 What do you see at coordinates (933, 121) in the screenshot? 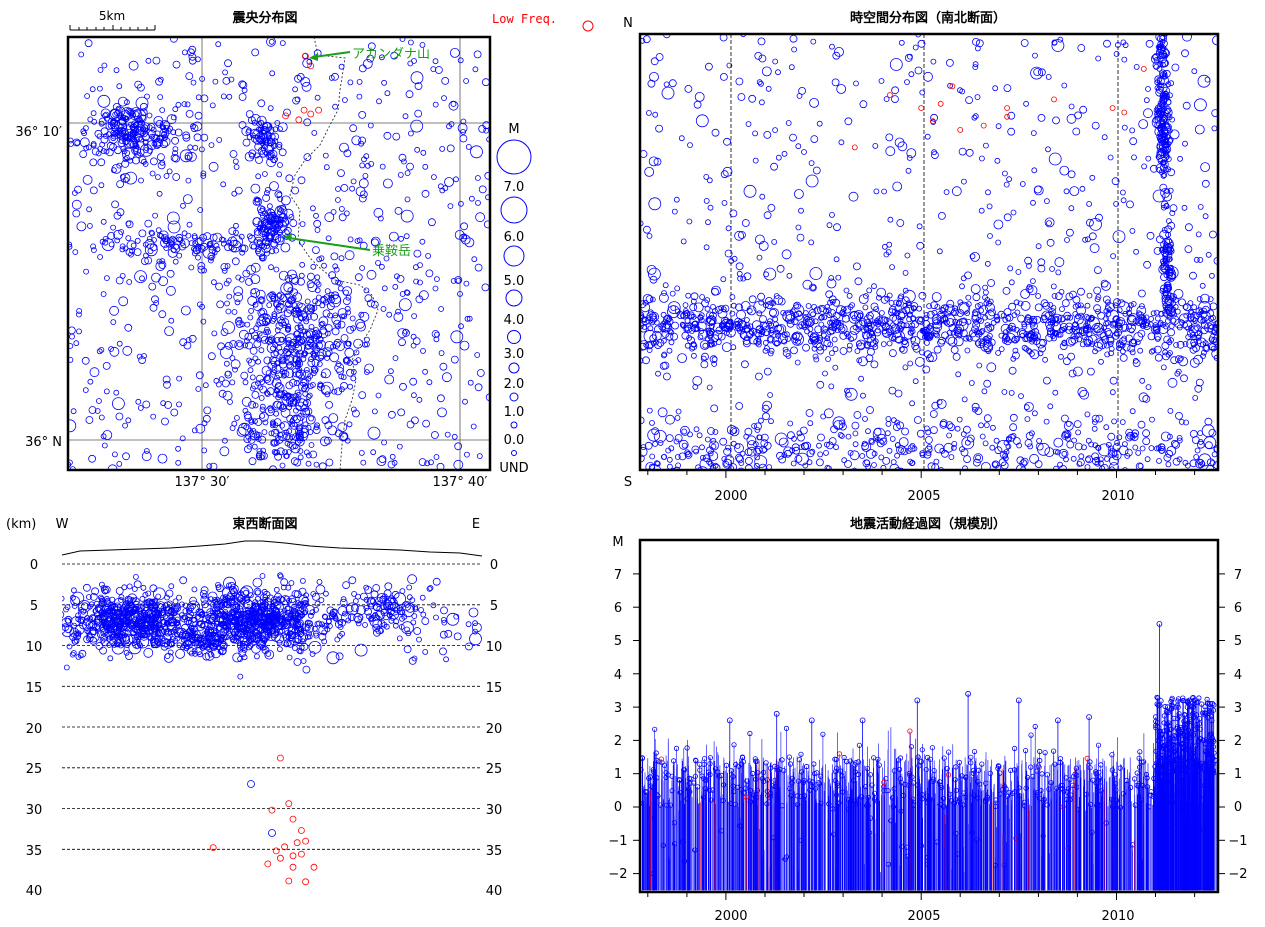
I see `low-freq-spacetime-point` at bounding box center [933, 121].